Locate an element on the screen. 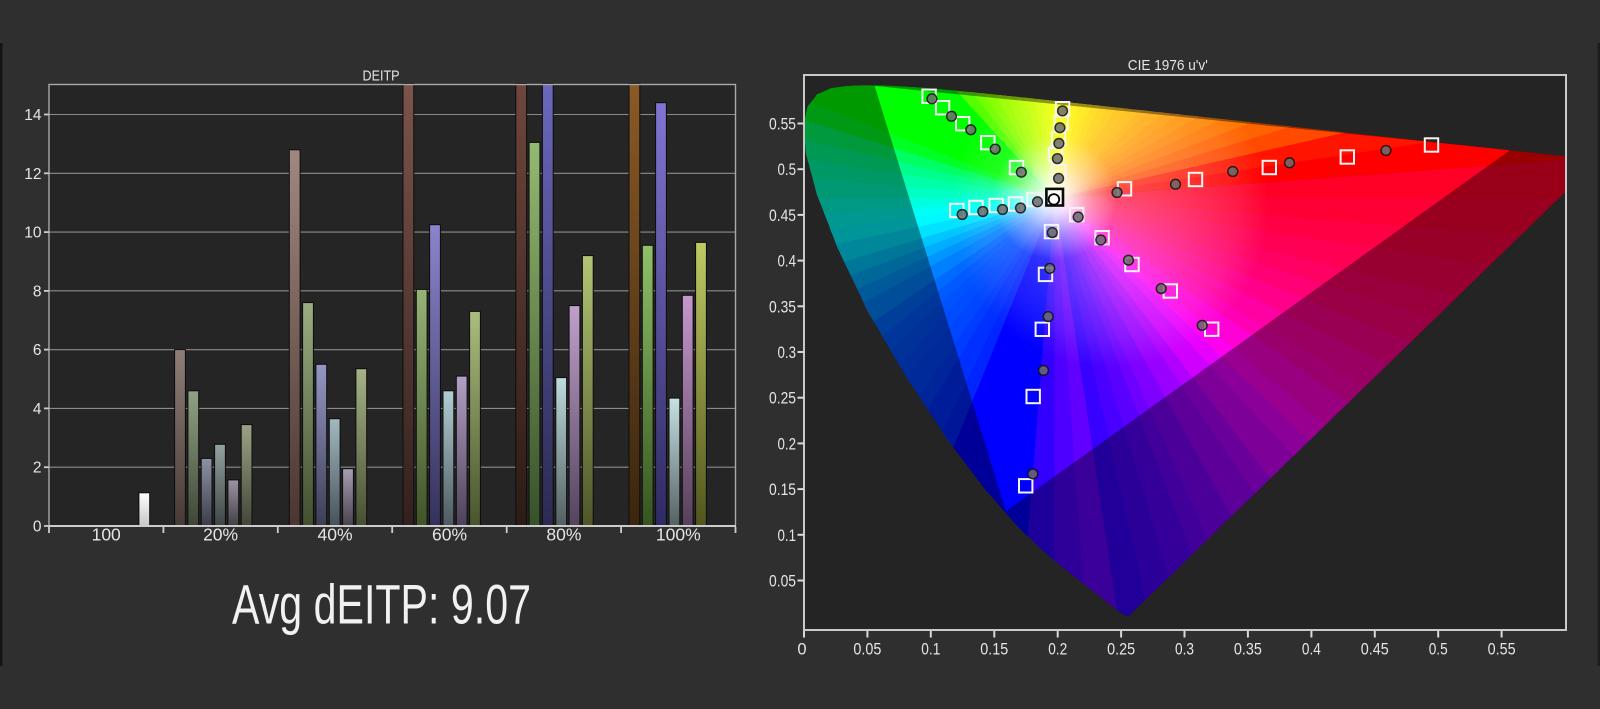  svg-text: Avg dEITP: 9.07 is located at coordinates (381, 604).